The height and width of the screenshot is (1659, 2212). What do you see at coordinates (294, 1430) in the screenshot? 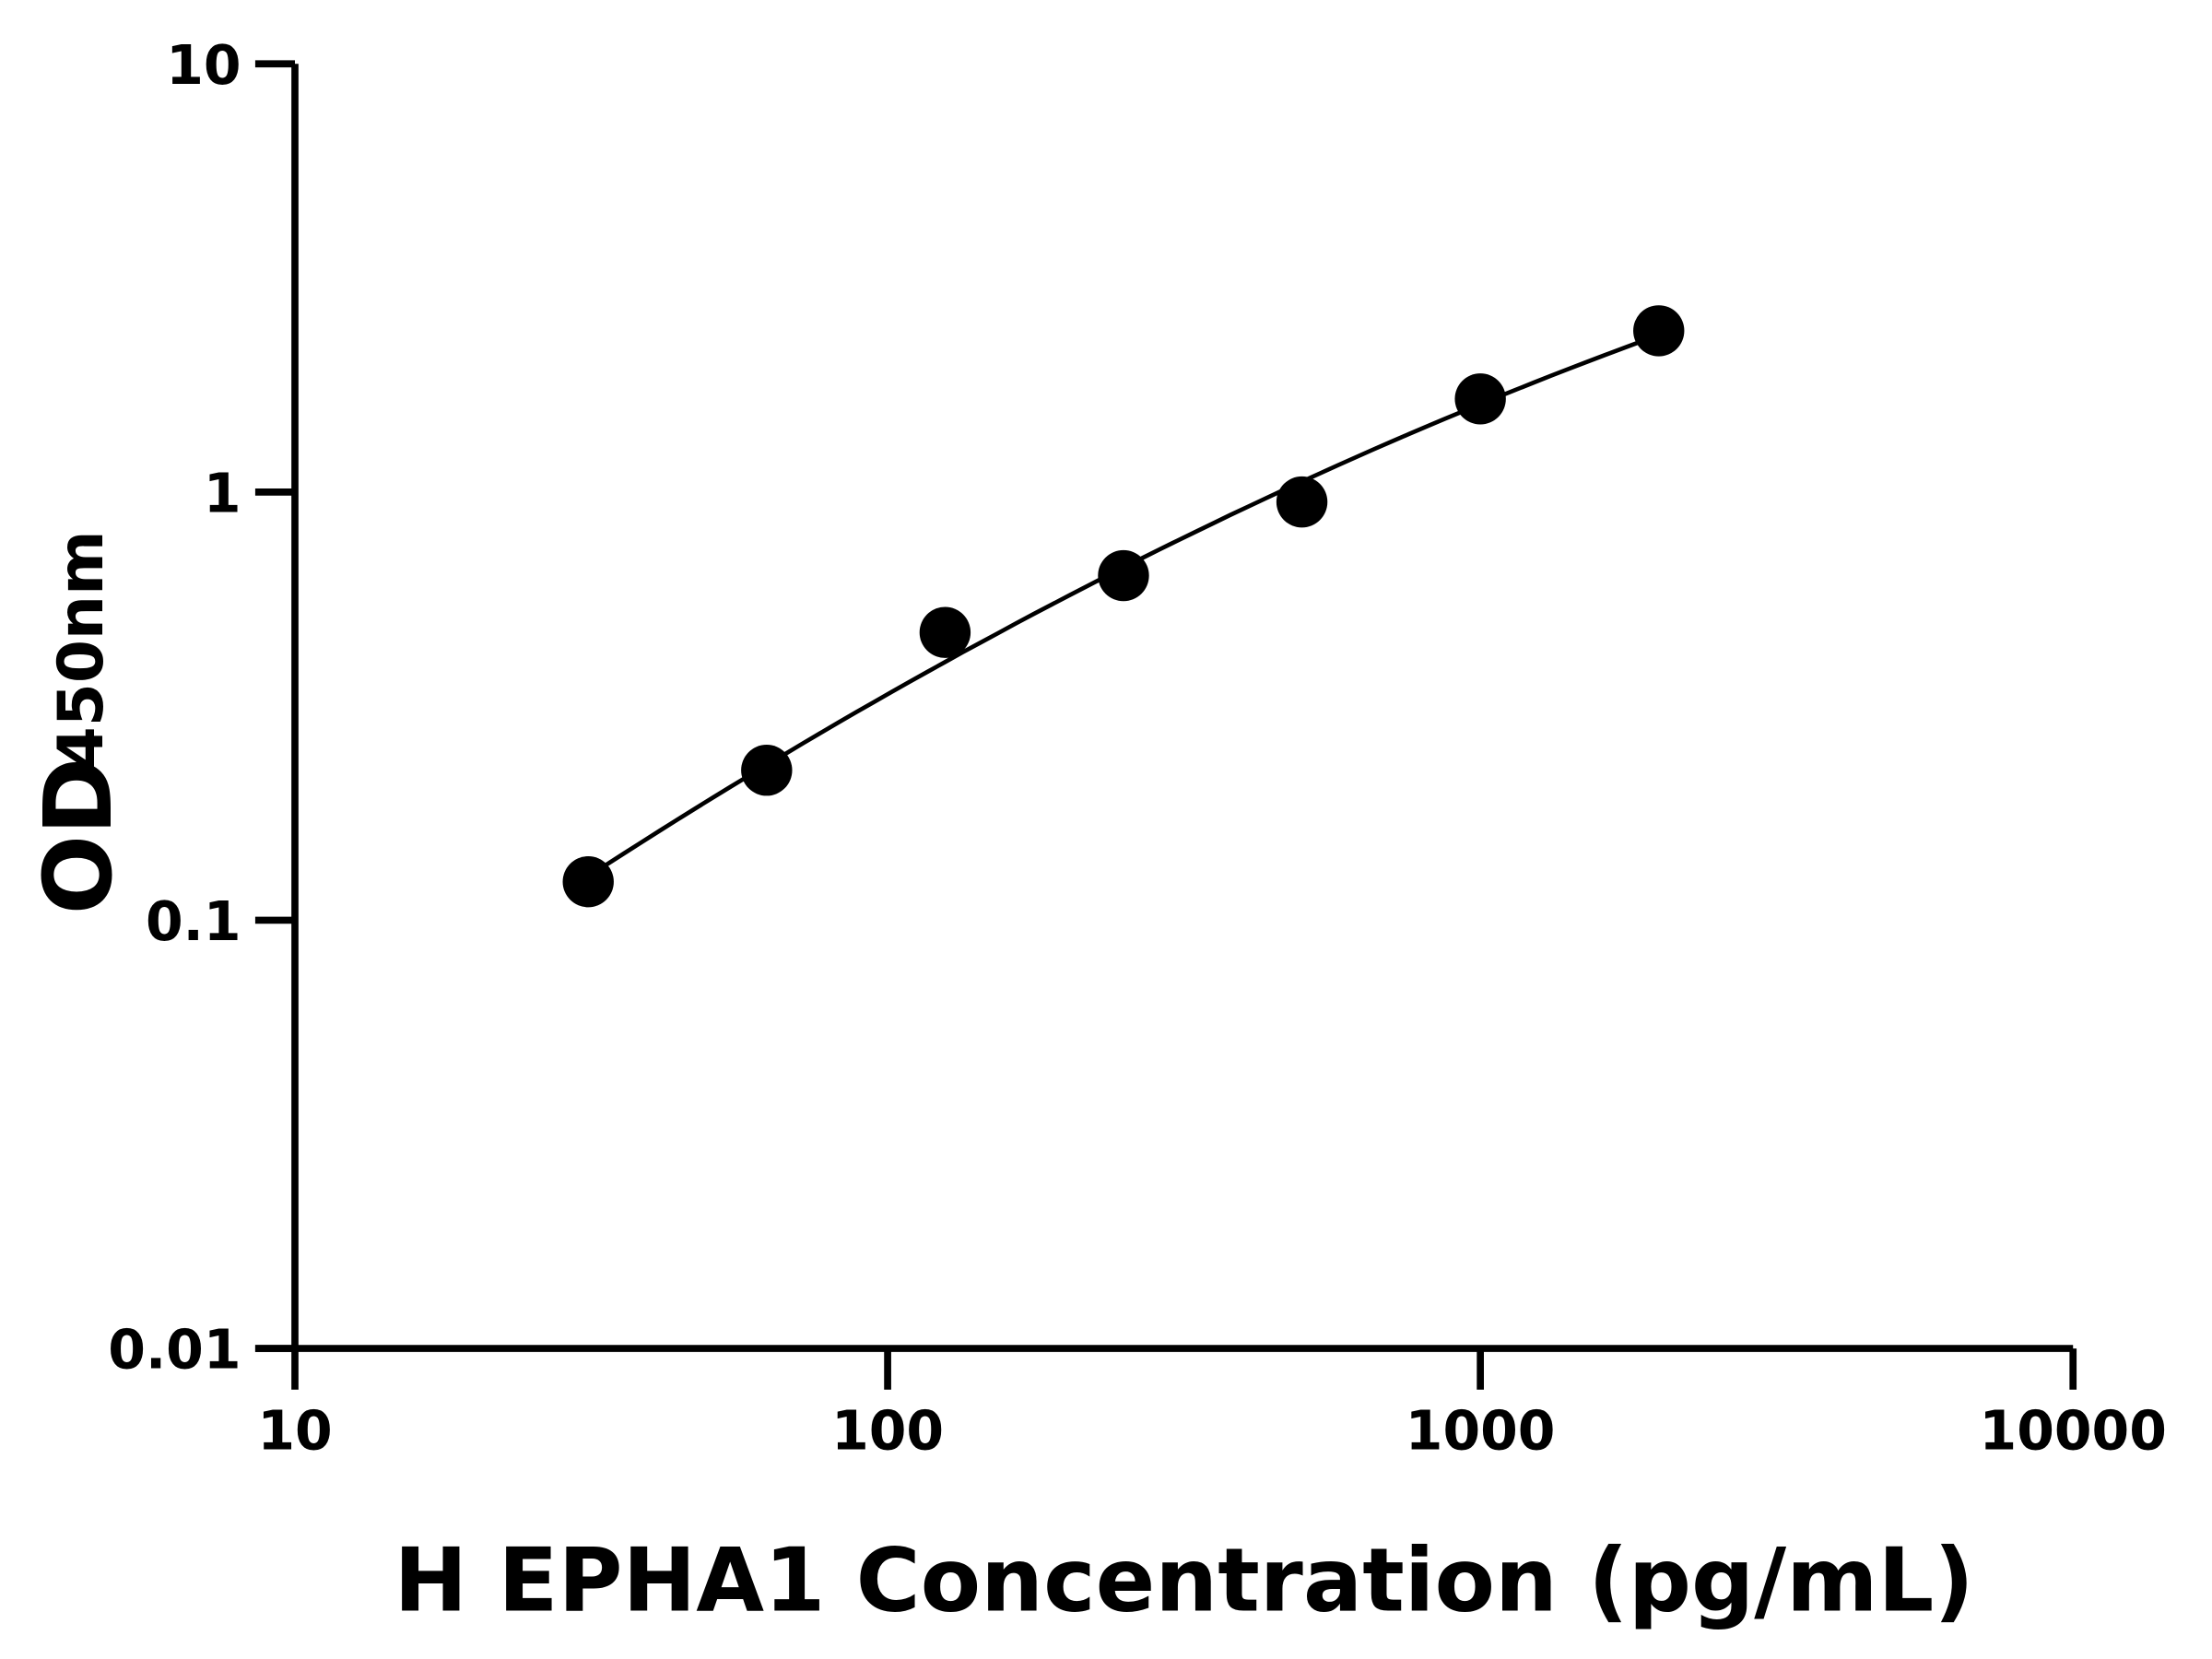
I see `x-tick-label: 10` at bounding box center [294, 1430].